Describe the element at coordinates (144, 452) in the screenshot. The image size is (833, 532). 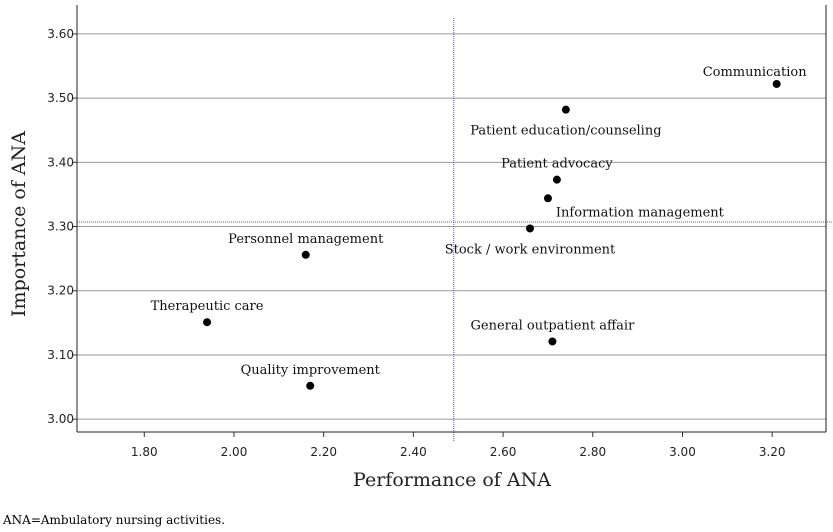
I see `x-tick-label: 1.80` at that location.